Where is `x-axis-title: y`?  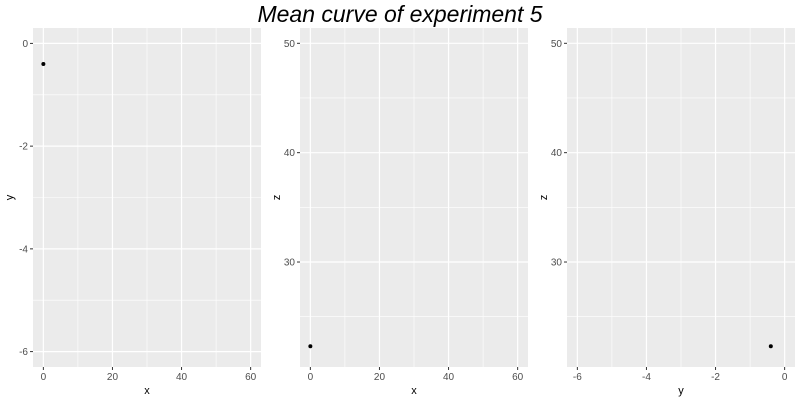 x-axis-title: y is located at coordinates (681, 391).